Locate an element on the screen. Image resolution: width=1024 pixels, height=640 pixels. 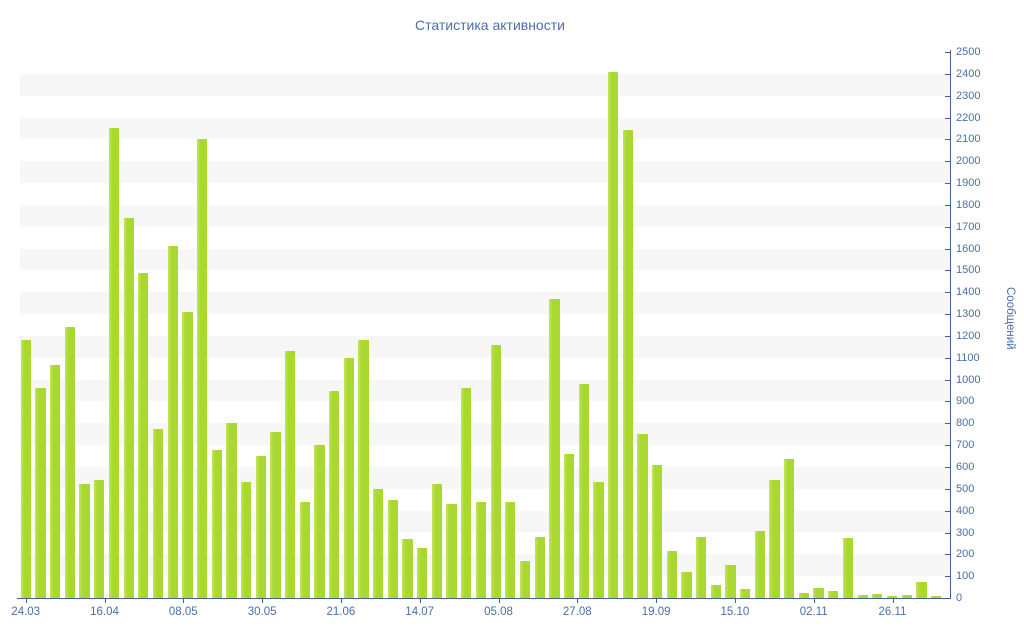
y-tick-label: 2300 is located at coordinates (968, 95).